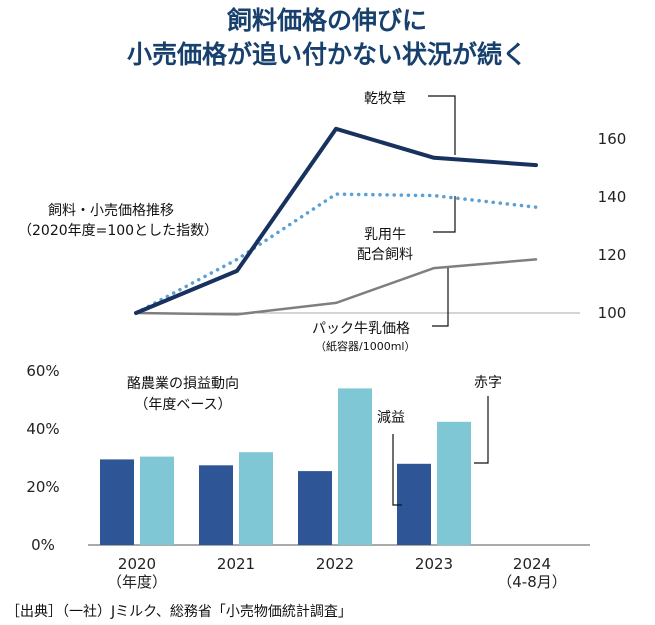  What do you see at coordinates (612, 313) in the screenshot?
I see `line-y-tick-label: 100` at bounding box center [612, 313].